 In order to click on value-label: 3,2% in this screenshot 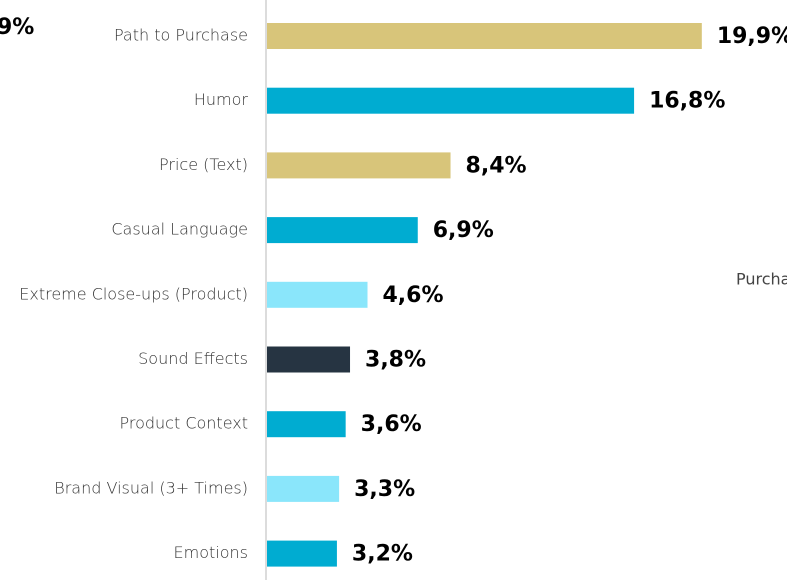, I will do `click(382, 554)`.